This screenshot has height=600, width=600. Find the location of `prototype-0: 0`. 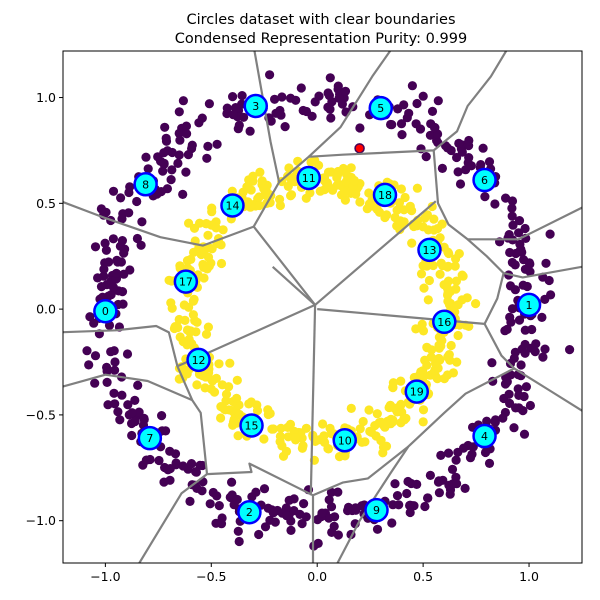

prototype-0: 0 is located at coordinates (105, 311).